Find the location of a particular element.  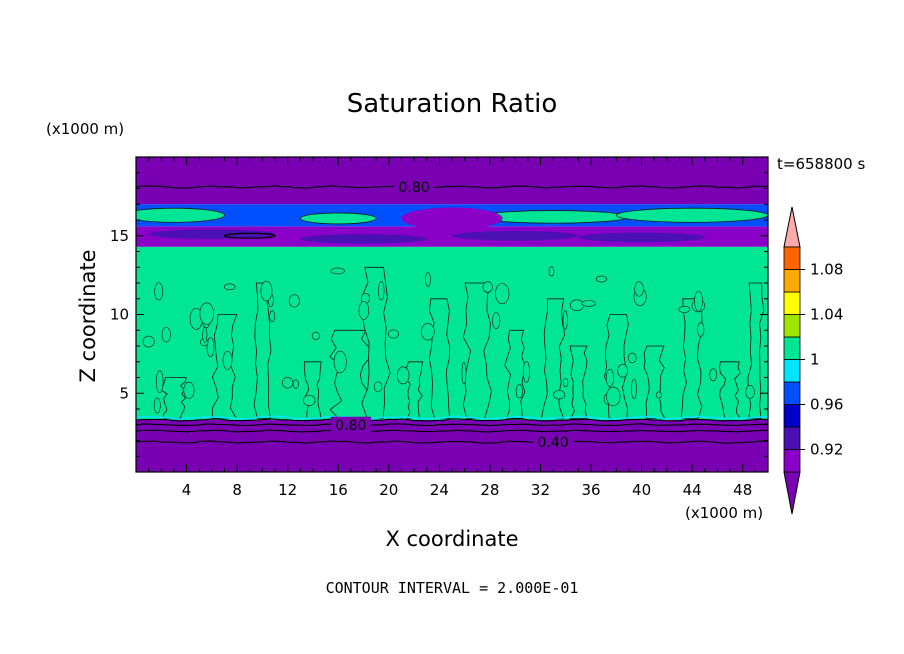

x-tick-label: 24 is located at coordinates (439, 490).